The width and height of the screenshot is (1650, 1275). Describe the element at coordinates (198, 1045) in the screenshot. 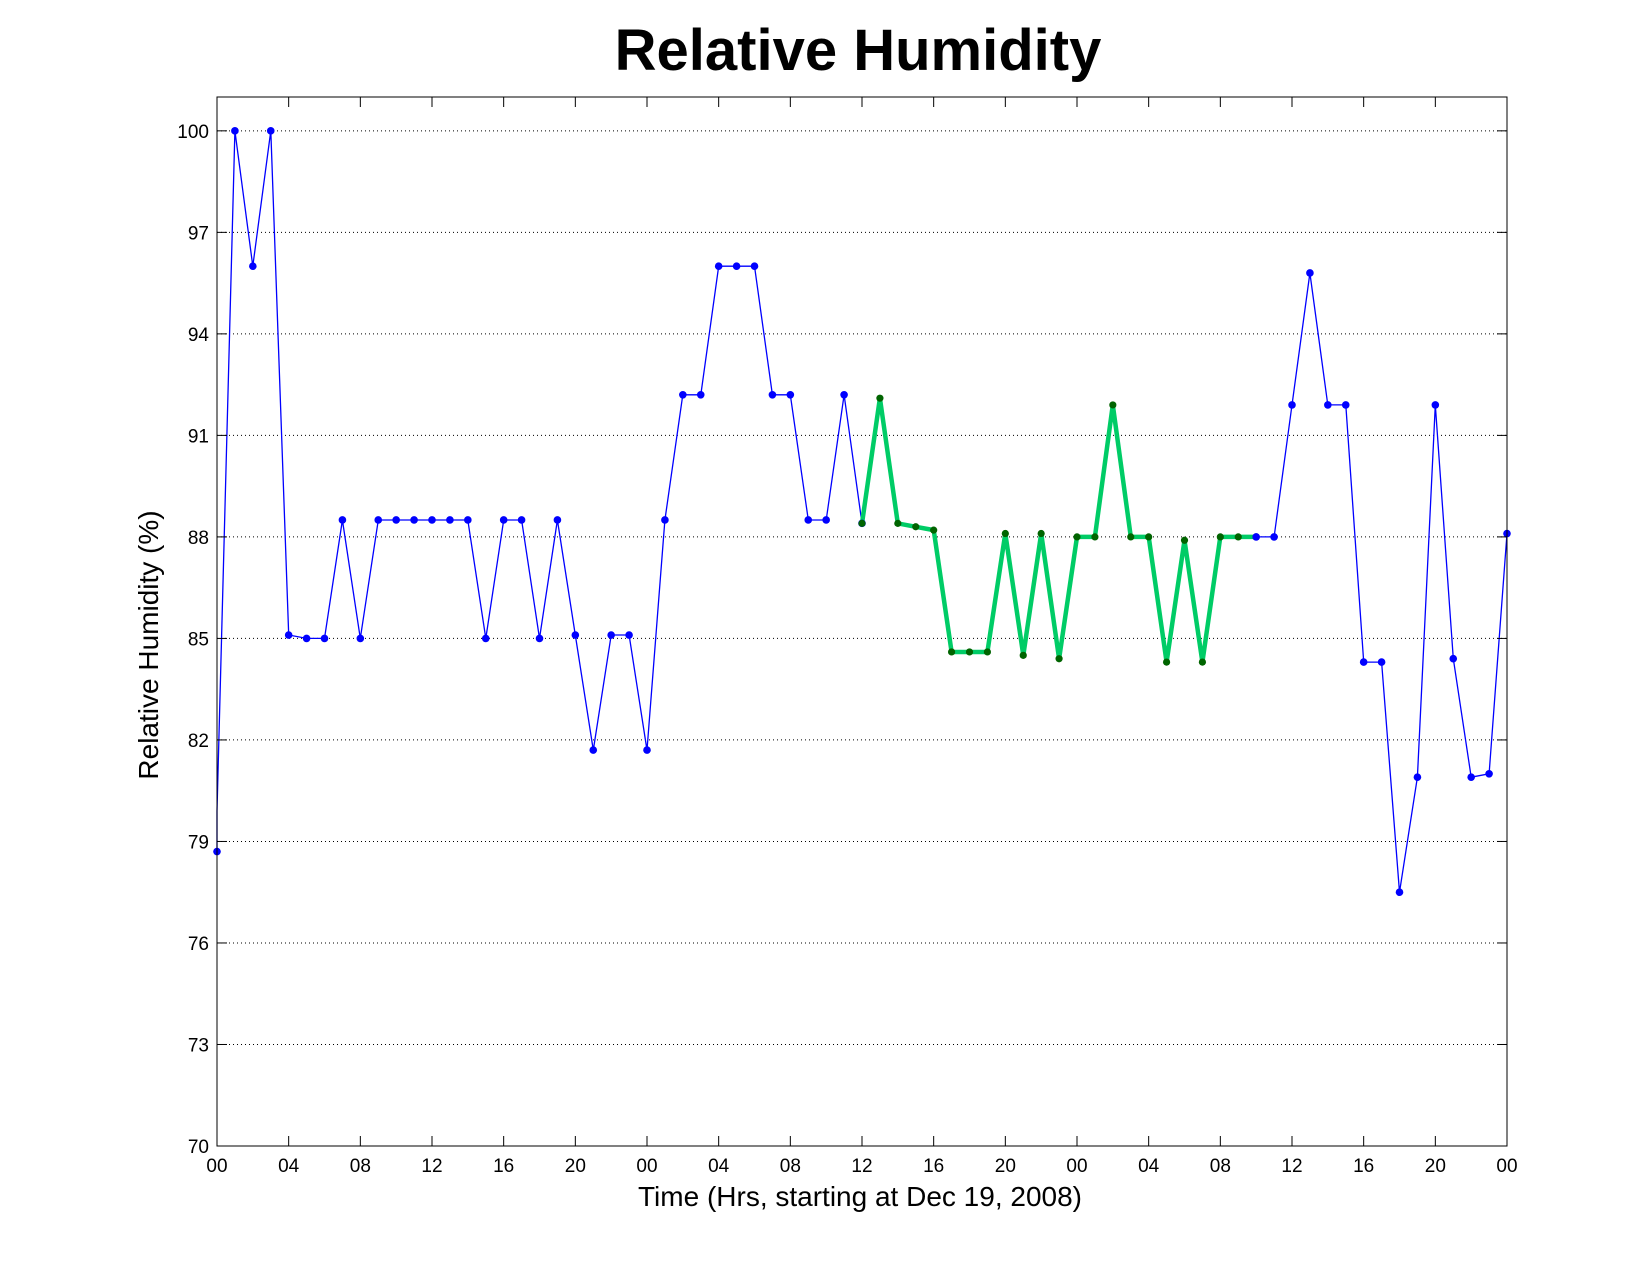

I see `y-tick-label: 73` at that location.